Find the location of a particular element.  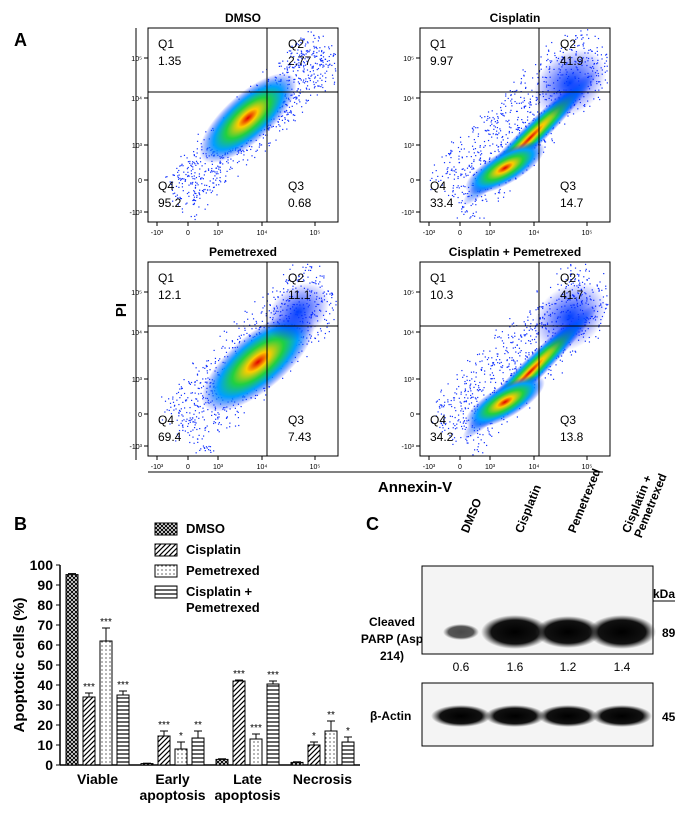

significance-label: ** is located at coordinates (198, 725).